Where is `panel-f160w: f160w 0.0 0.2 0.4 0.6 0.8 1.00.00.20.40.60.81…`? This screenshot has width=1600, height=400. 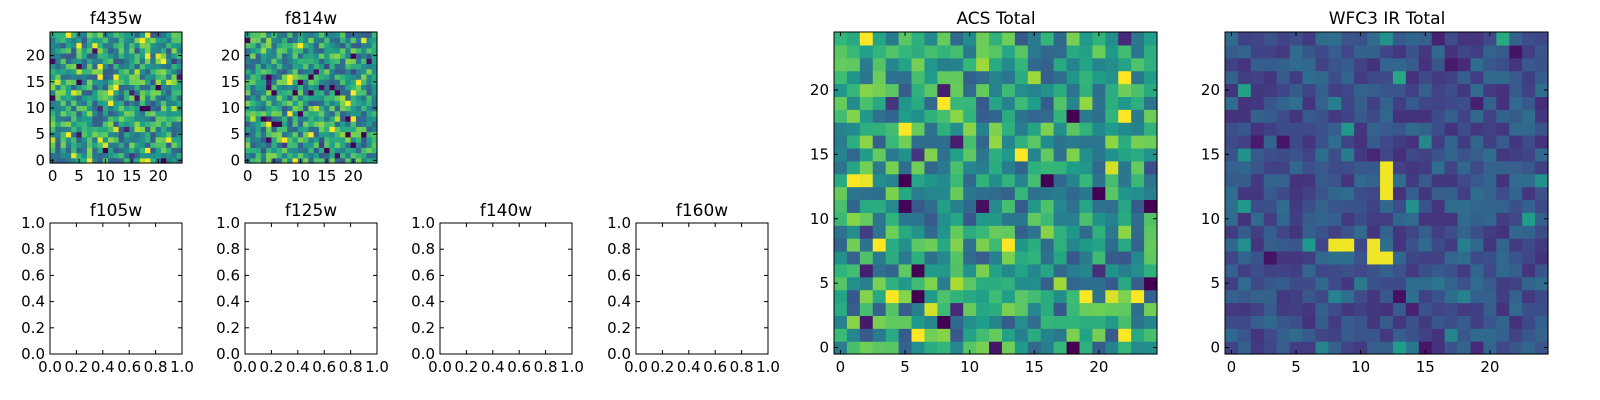 panel-f160w: f160w 0.0 0.2 0.4 0.6 0.8 1.00.00.20.40.60.81… is located at coordinates (693, 288).